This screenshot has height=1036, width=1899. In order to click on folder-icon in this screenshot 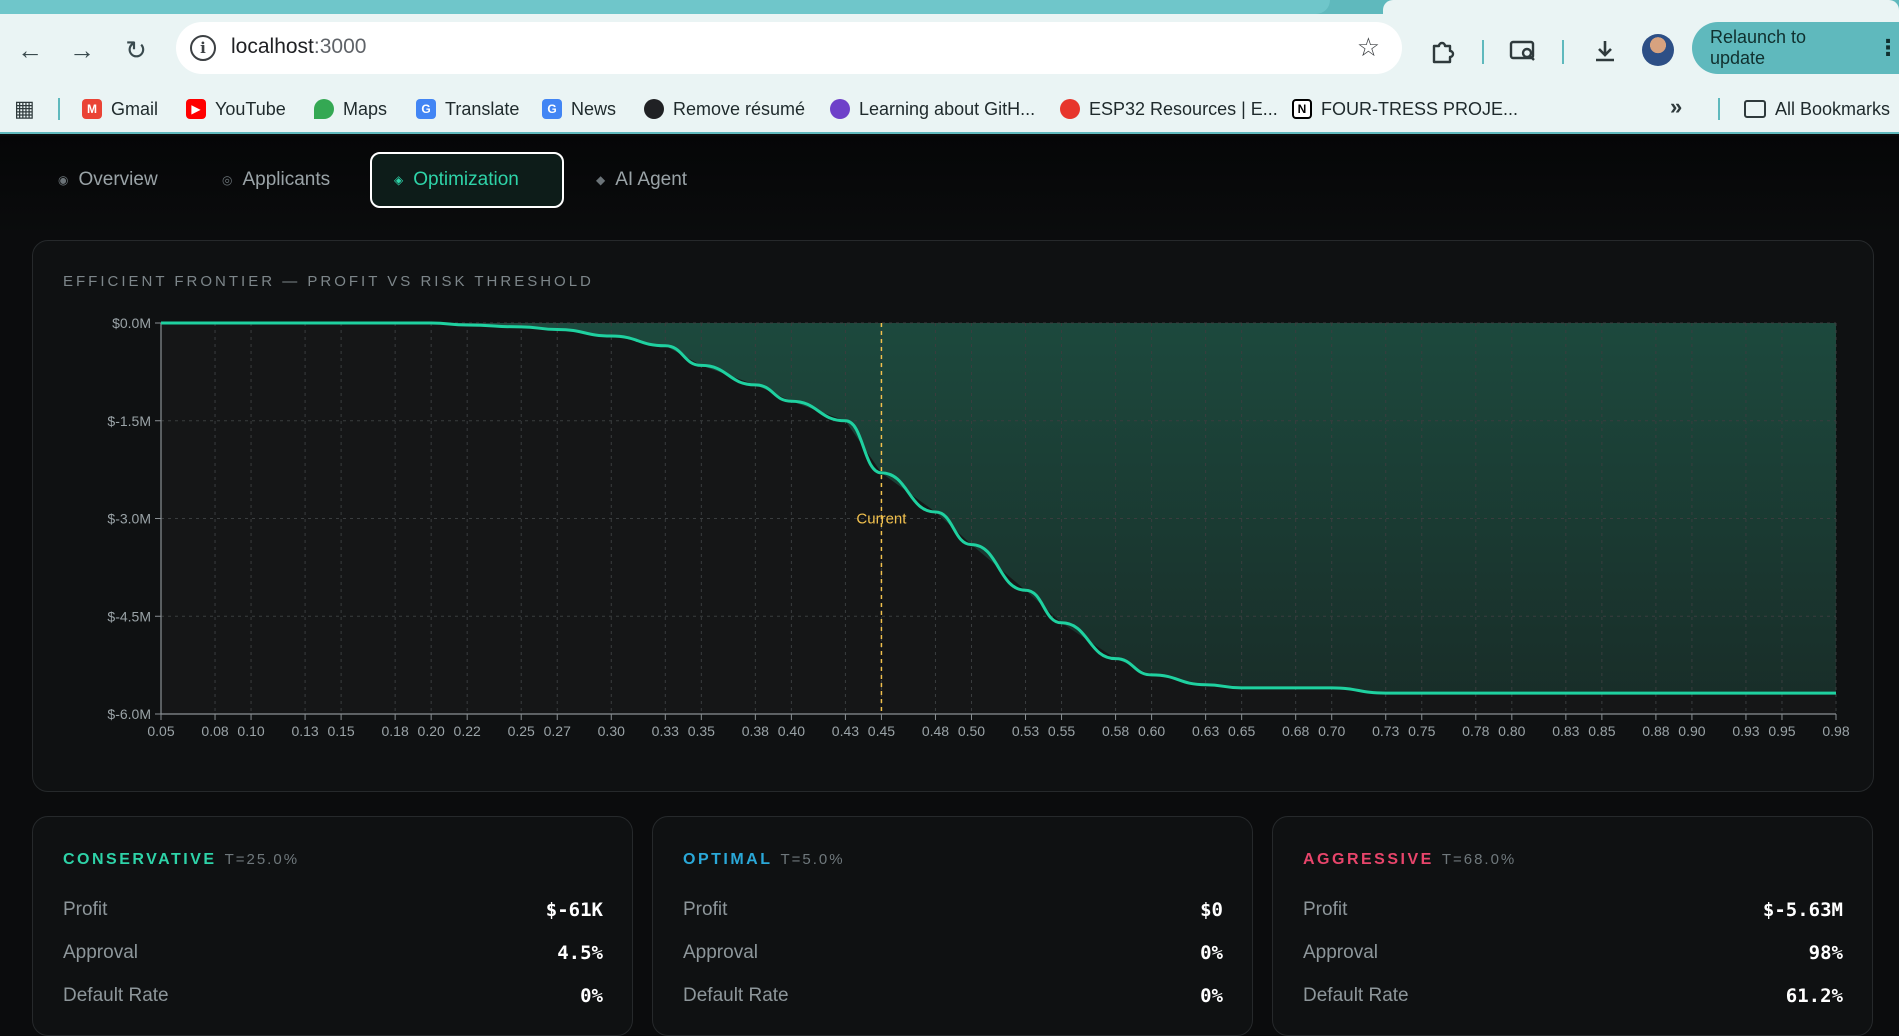, I will do `click(1755, 109)`.